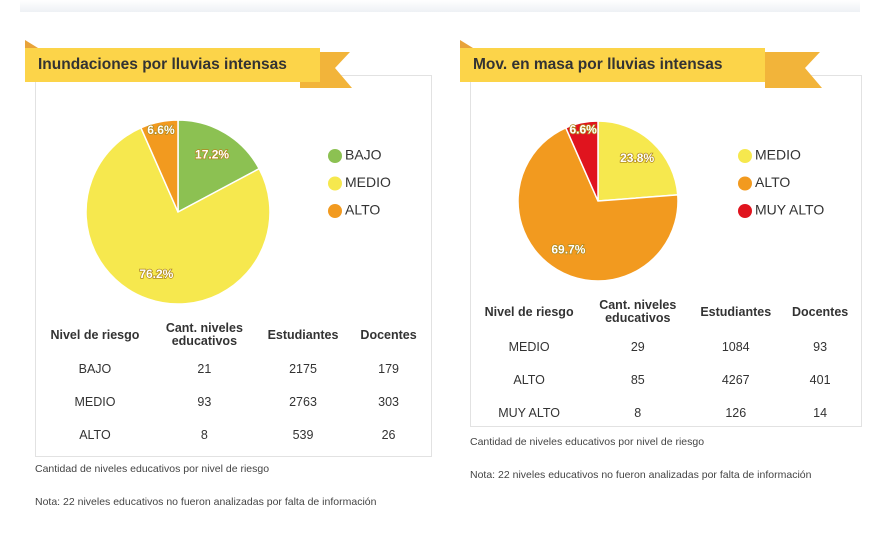 The height and width of the screenshot is (539, 874). What do you see at coordinates (637, 158) in the screenshot?
I see `slice-label: 23.8%` at bounding box center [637, 158].